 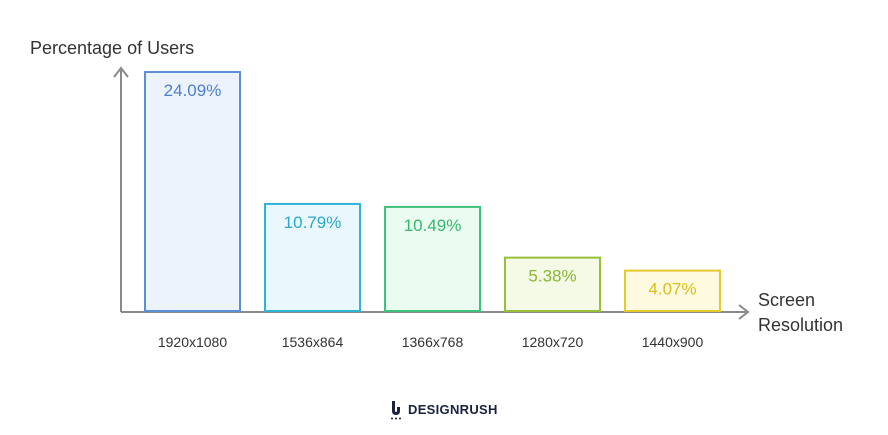 I want to click on designrush-brand: DESIGNRUSH, so click(x=443, y=409).